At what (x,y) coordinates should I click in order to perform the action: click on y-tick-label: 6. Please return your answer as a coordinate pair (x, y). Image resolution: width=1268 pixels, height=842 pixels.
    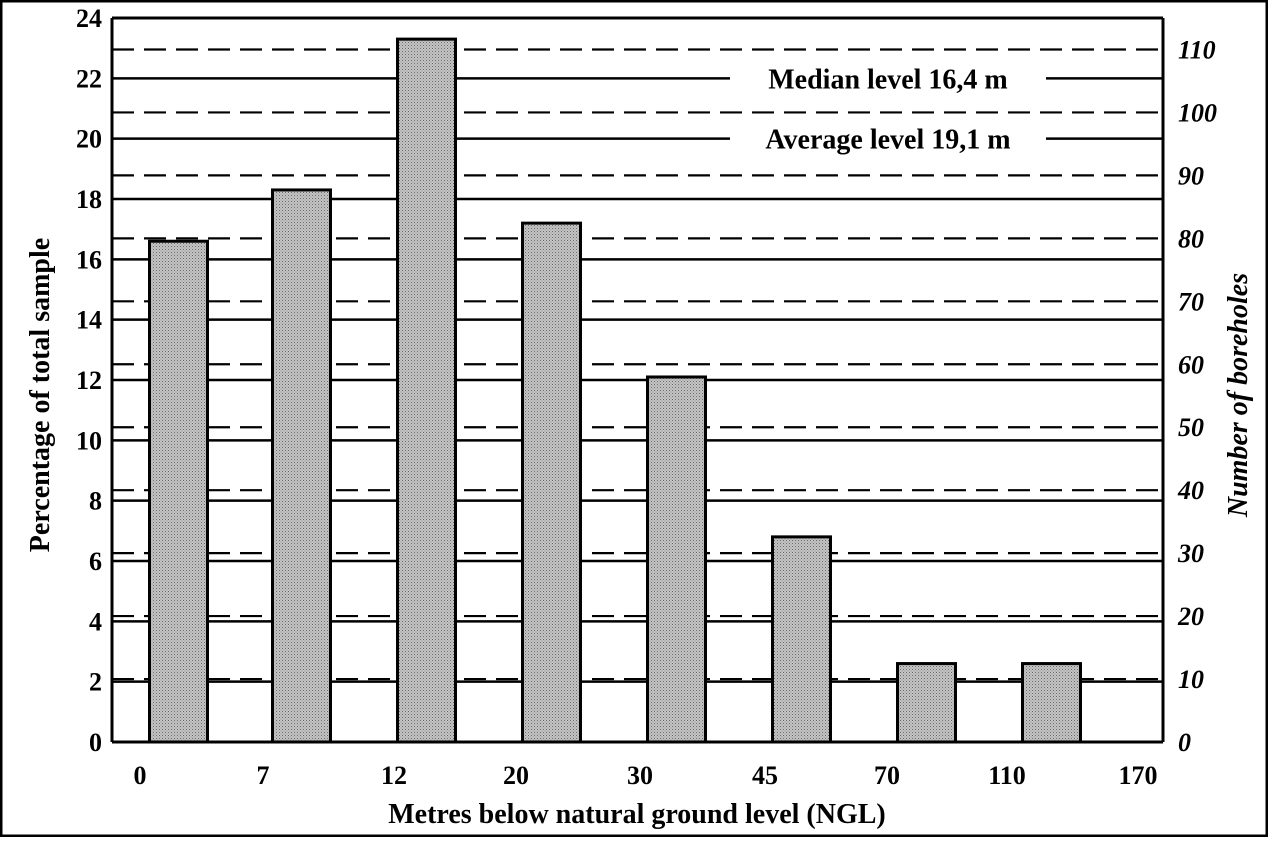
    Looking at the image, I should click on (95, 561).